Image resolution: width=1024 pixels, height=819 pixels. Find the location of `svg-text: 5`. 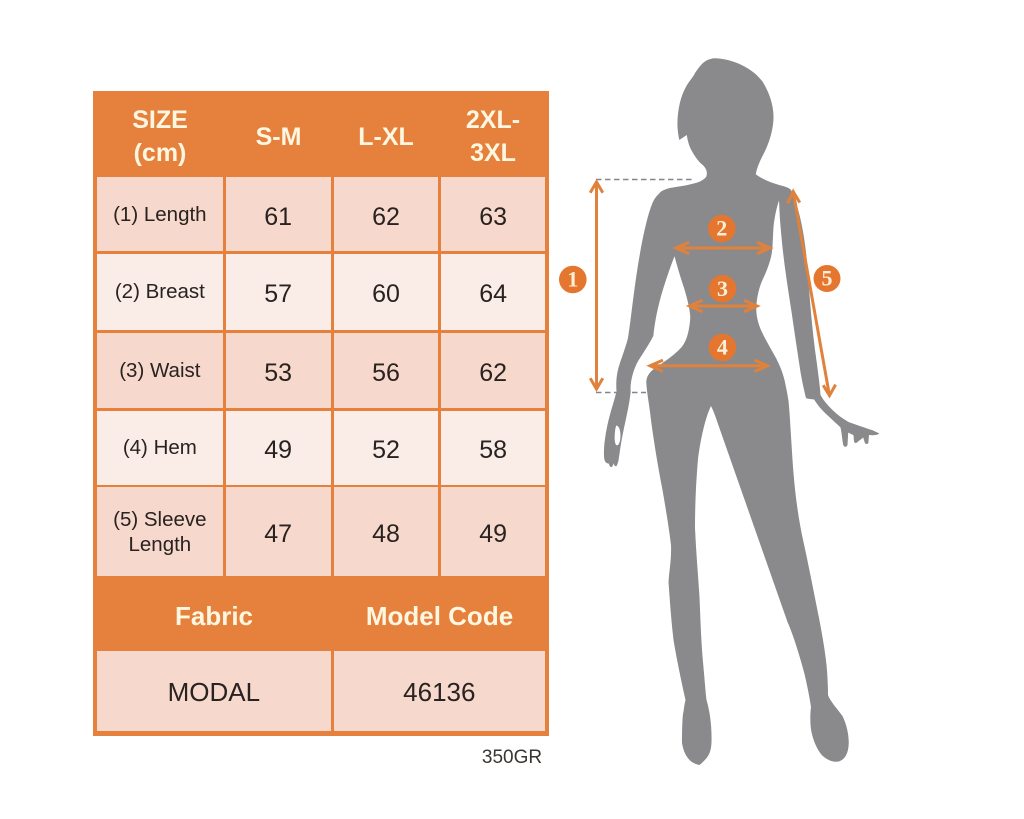

svg-text: 5 is located at coordinates (827, 278).